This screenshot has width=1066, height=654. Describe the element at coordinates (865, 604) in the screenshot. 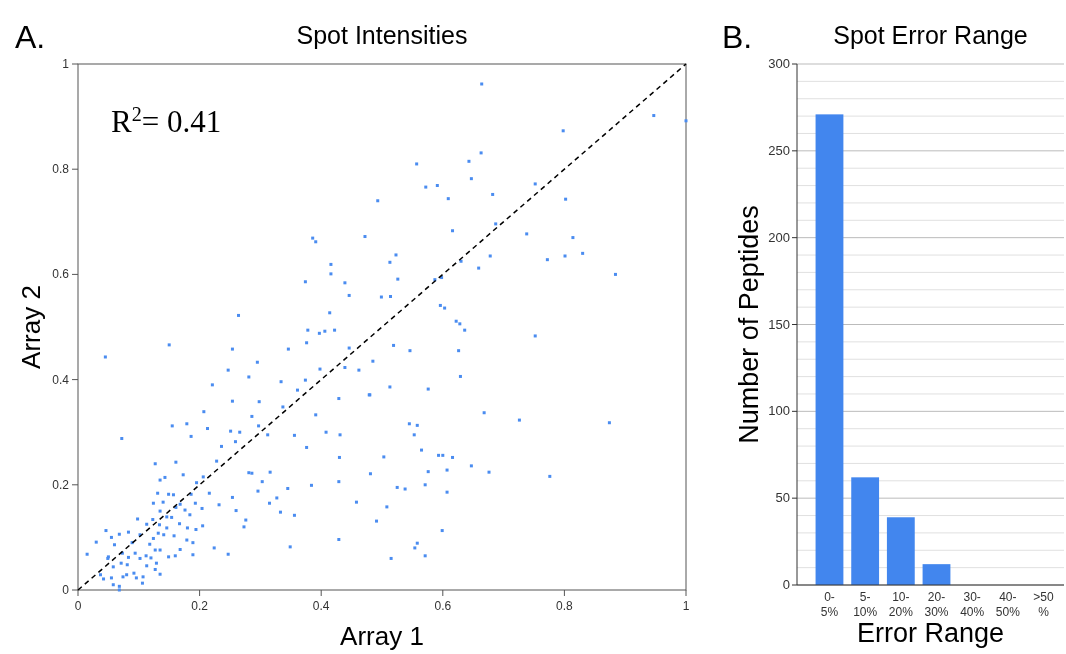

I see `x-tick-label: 5-10%` at that location.